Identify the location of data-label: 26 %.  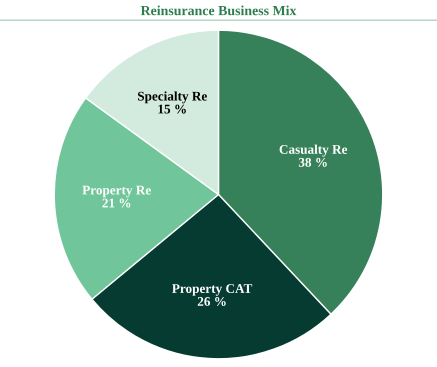
(212, 301).